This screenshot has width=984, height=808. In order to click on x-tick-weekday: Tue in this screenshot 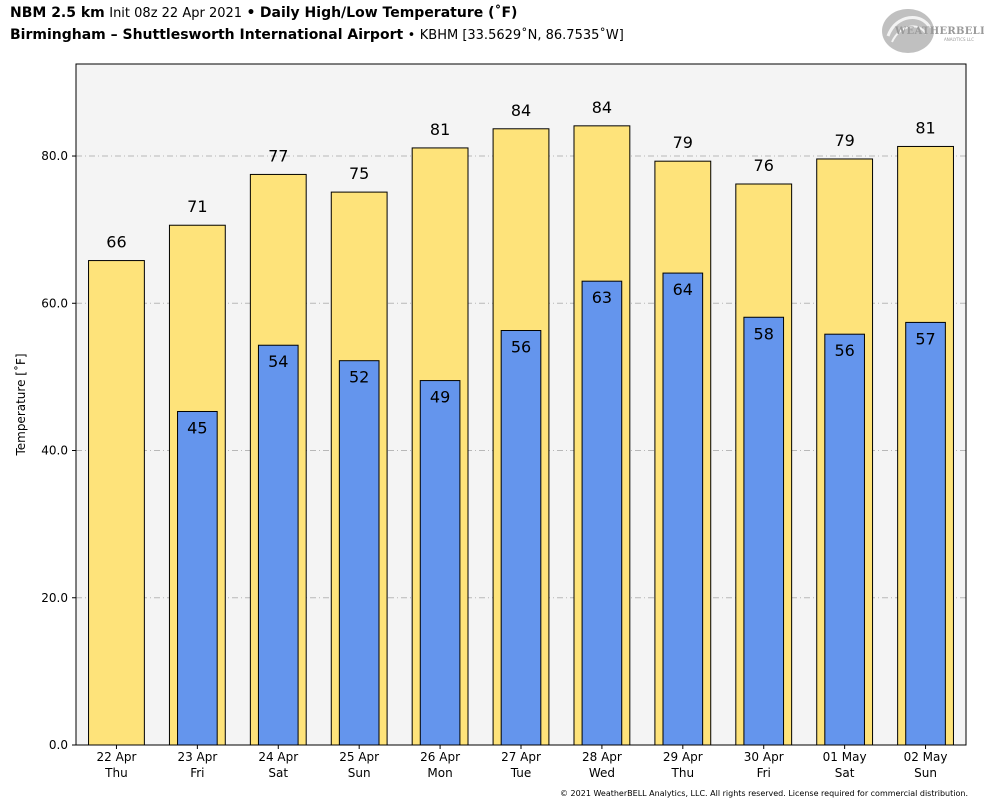, I will do `click(521, 773)`.